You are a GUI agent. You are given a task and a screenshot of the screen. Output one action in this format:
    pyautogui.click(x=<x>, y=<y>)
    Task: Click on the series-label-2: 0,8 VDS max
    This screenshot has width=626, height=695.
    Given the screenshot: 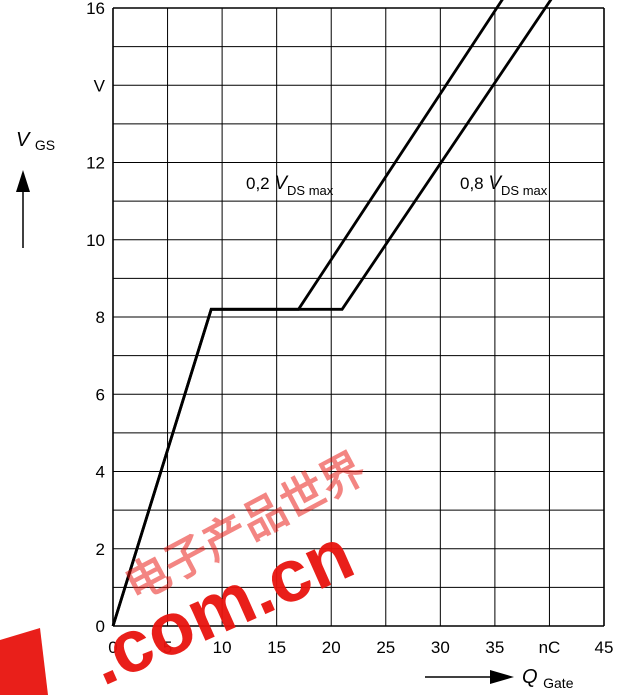 What is the action you would take?
    pyautogui.click(x=504, y=185)
    